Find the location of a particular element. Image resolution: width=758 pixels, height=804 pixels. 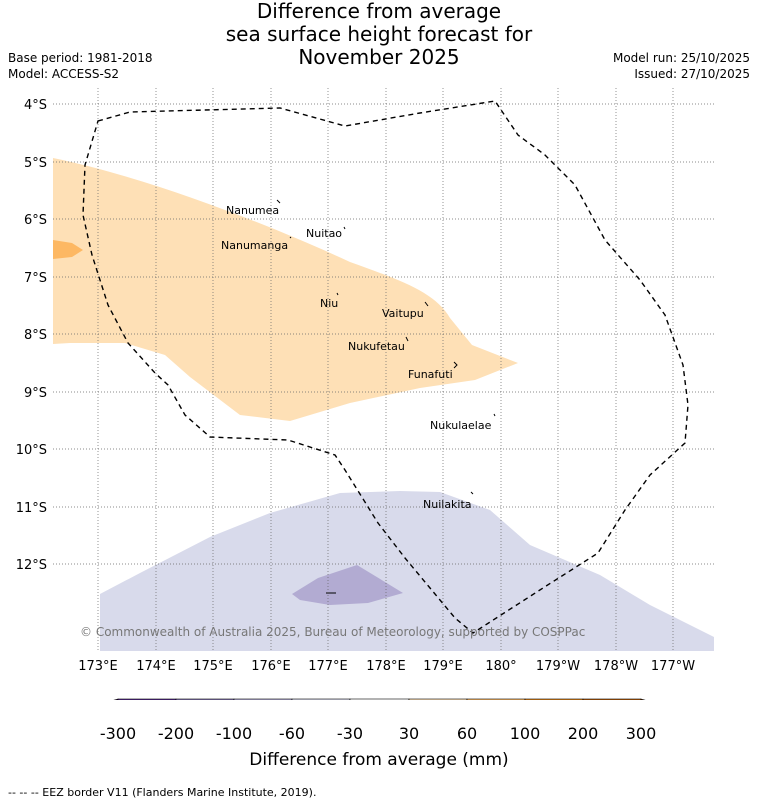

place-label-nukufetau: Nukufetau is located at coordinates (376, 346).